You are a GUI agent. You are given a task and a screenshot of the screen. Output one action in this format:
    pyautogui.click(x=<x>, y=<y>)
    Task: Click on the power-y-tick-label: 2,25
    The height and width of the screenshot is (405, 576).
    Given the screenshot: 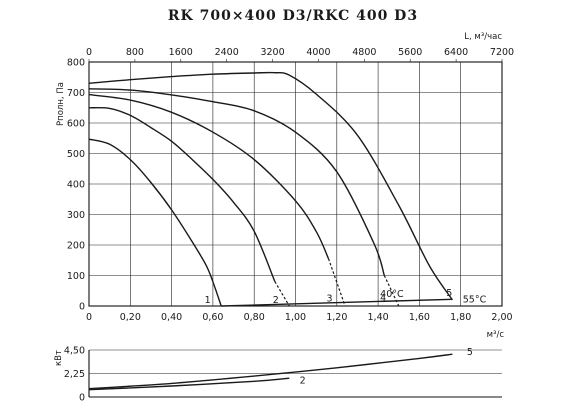 What is the action you would take?
    pyautogui.click(x=74, y=374)
    